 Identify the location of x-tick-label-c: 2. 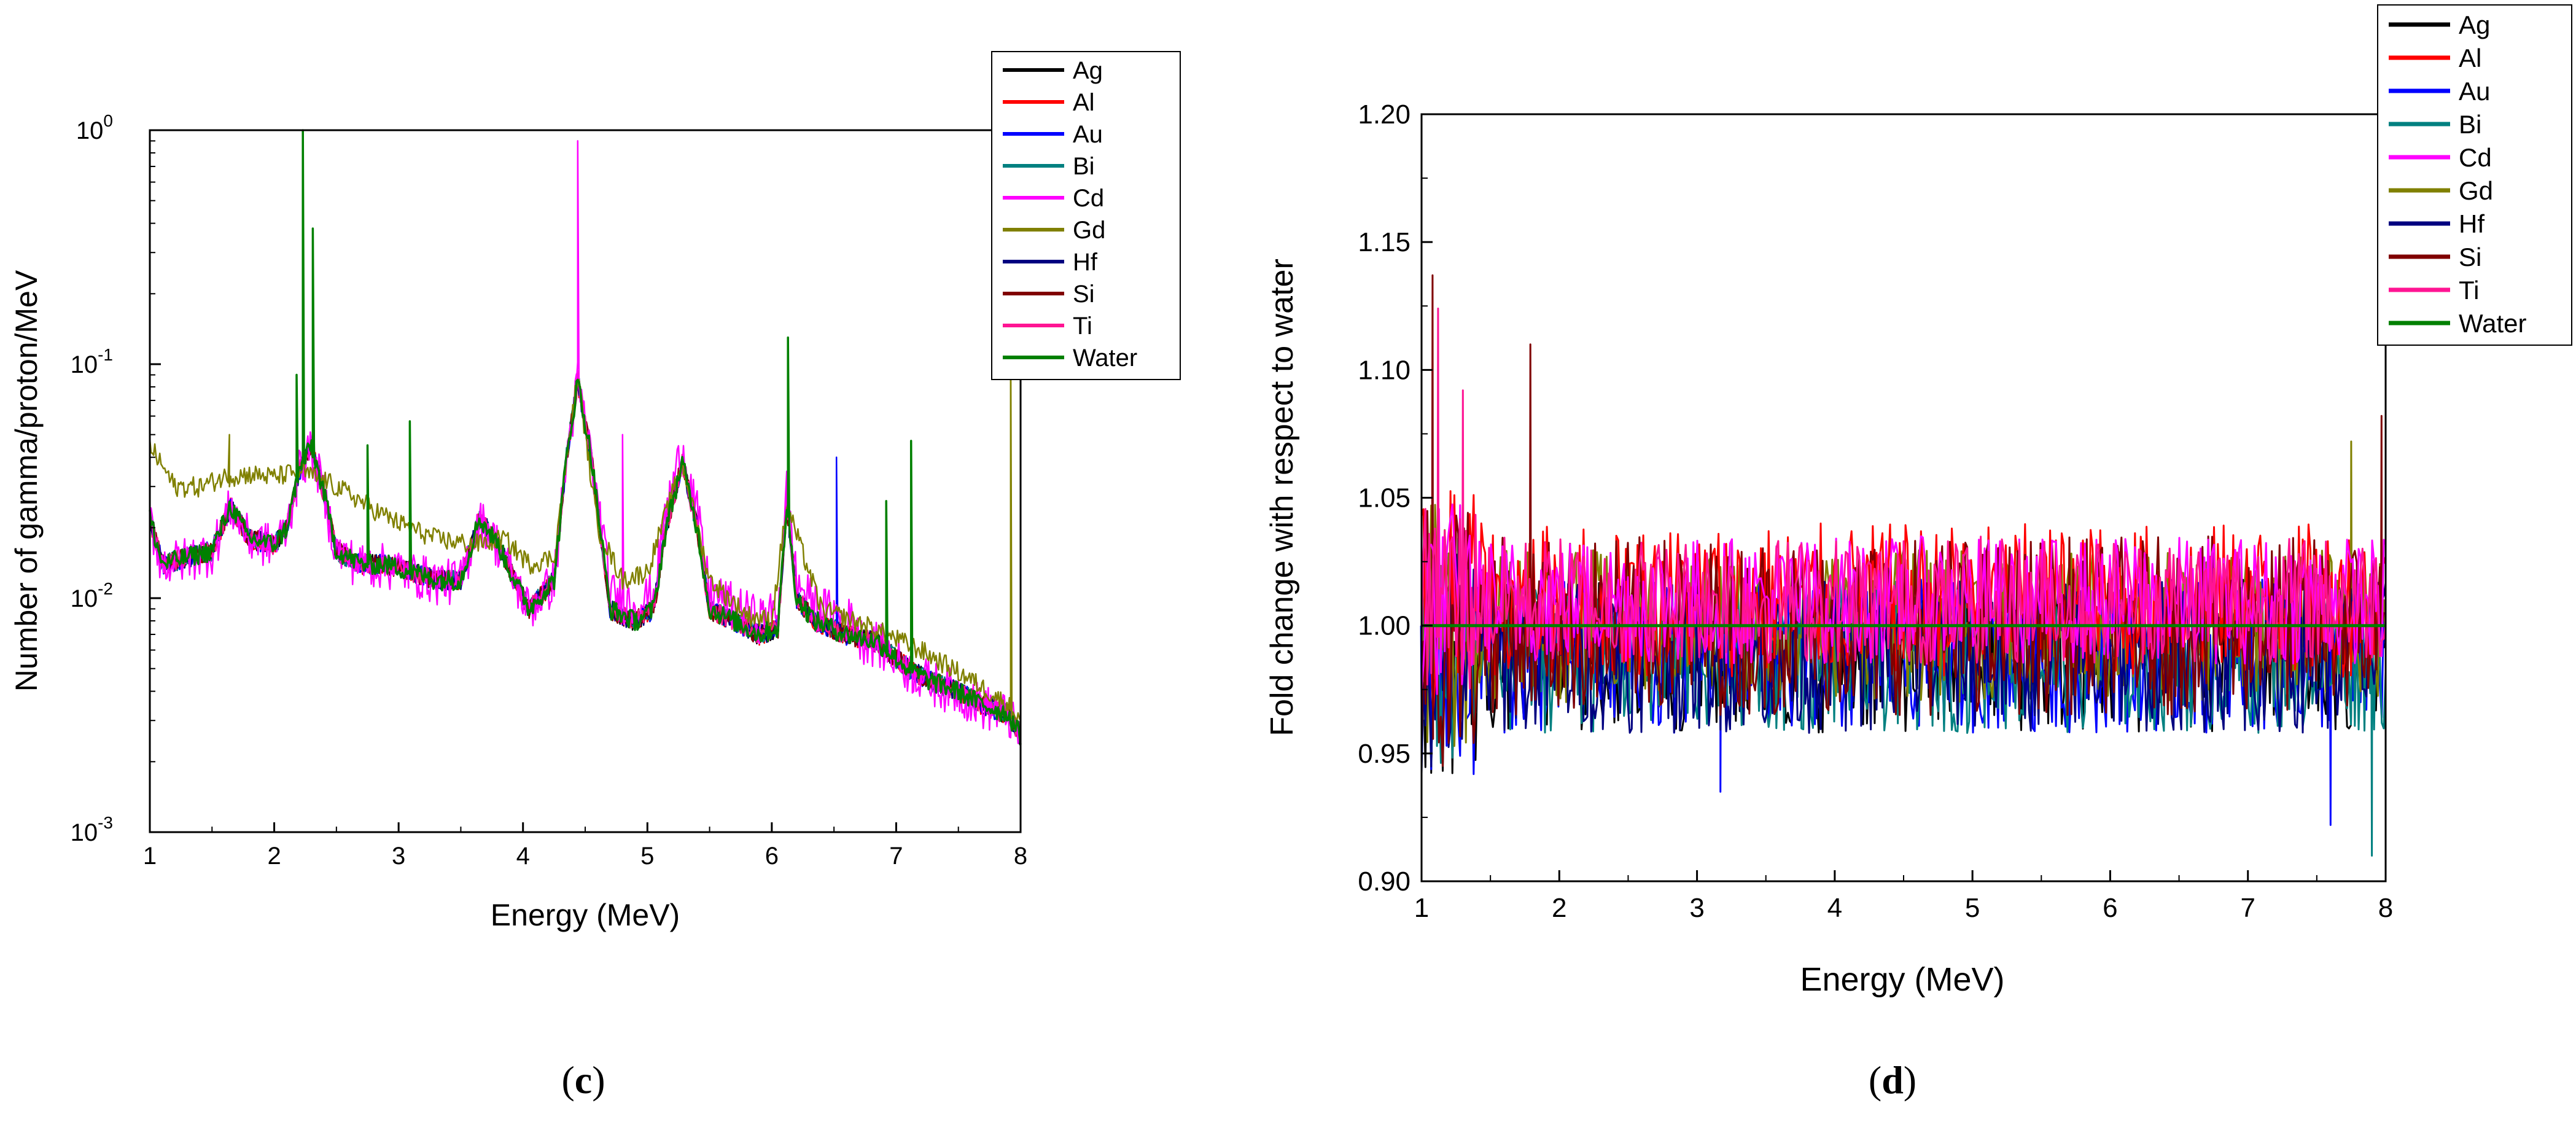
(274, 857).